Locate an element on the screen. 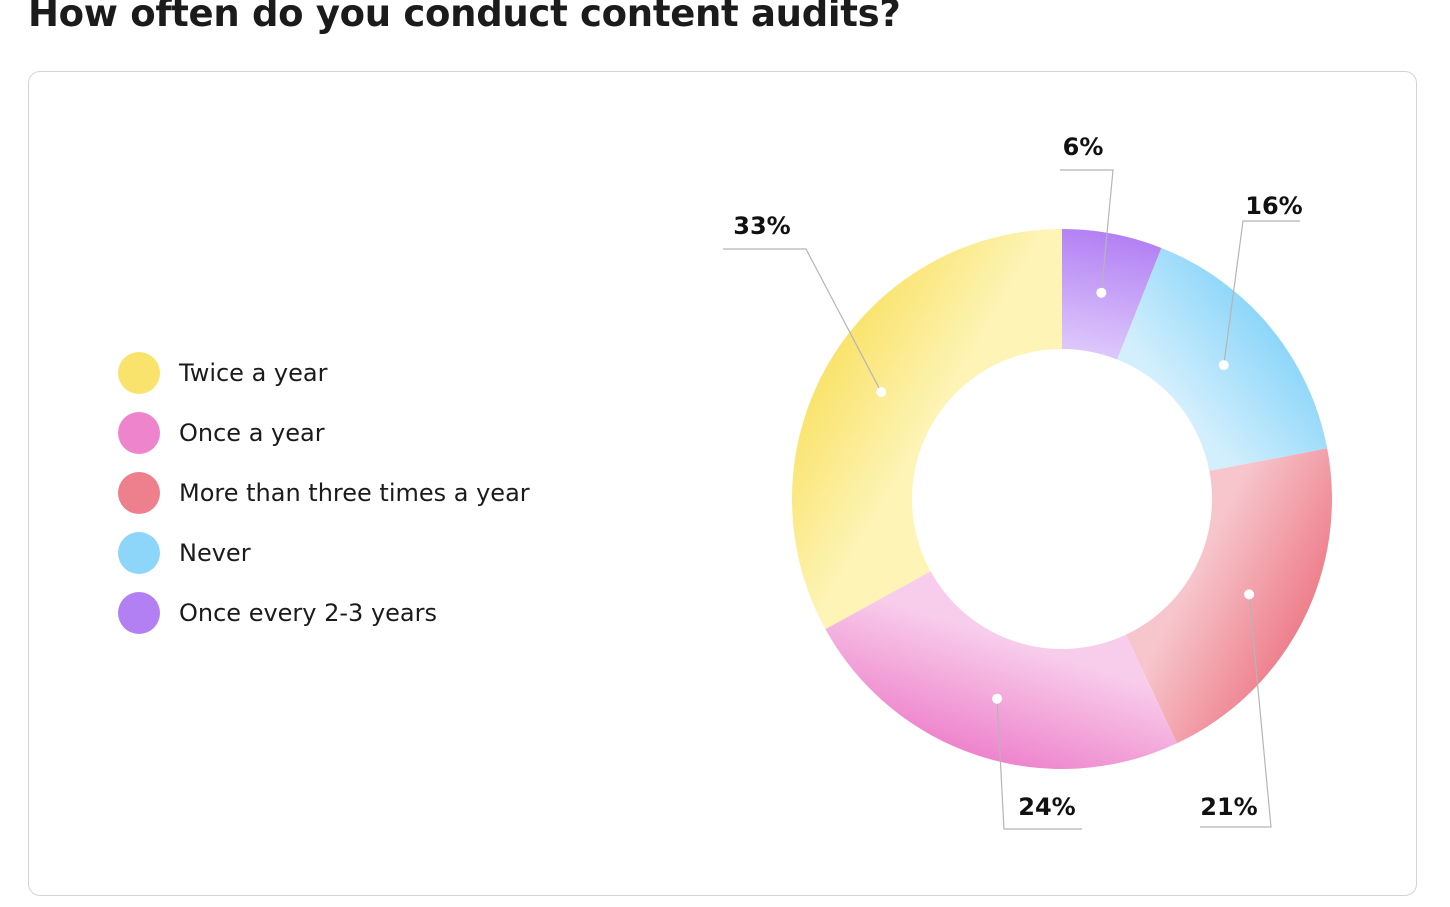 The image size is (1450, 907). legend-label: Twice a year is located at coordinates (253, 373).